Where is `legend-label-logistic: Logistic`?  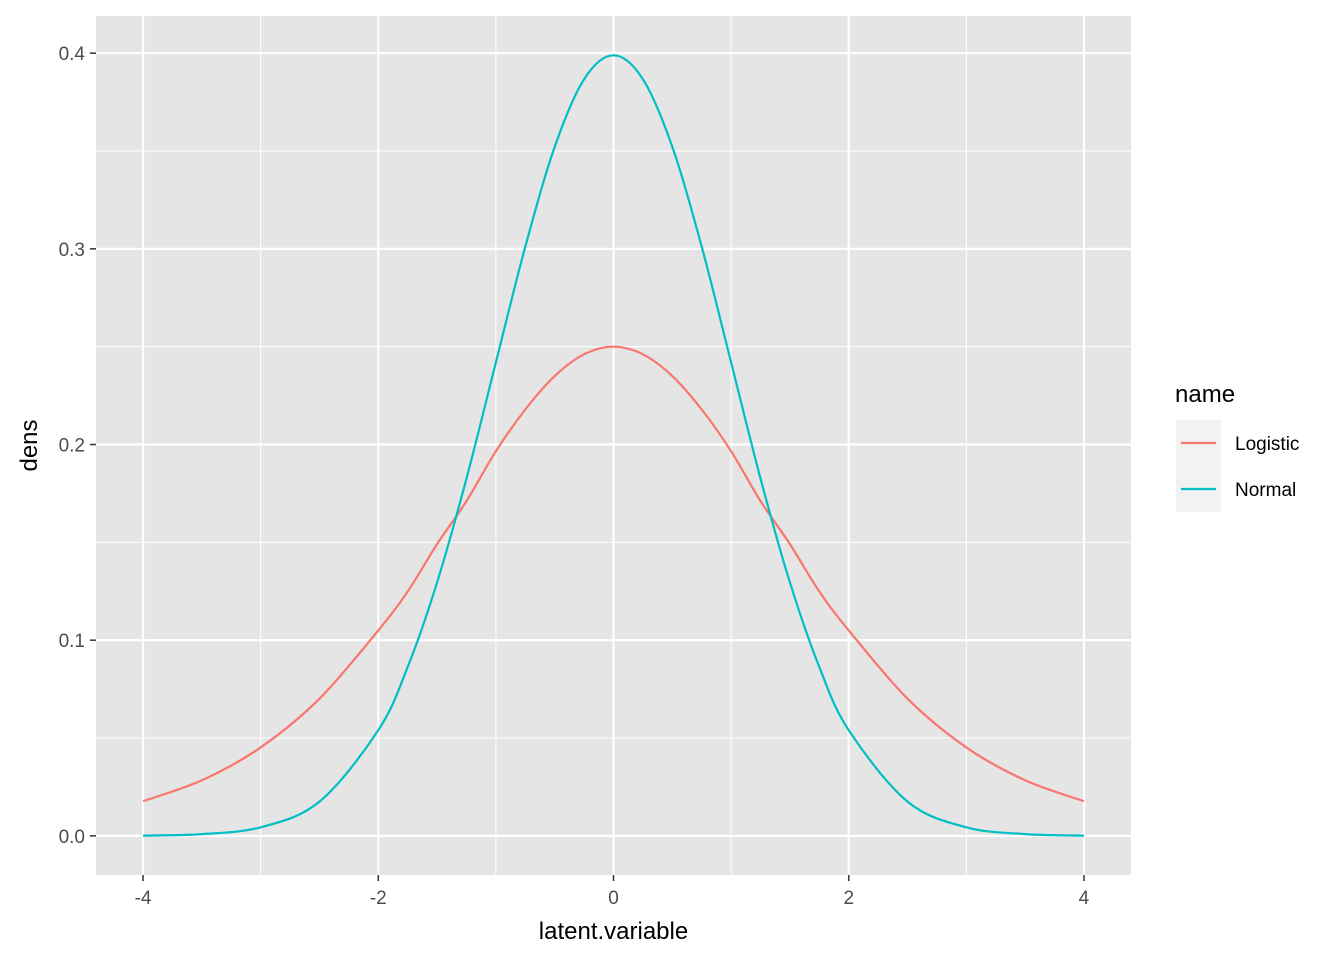
legend-label-logistic: Logistic is located at coordinates (1267, 444).